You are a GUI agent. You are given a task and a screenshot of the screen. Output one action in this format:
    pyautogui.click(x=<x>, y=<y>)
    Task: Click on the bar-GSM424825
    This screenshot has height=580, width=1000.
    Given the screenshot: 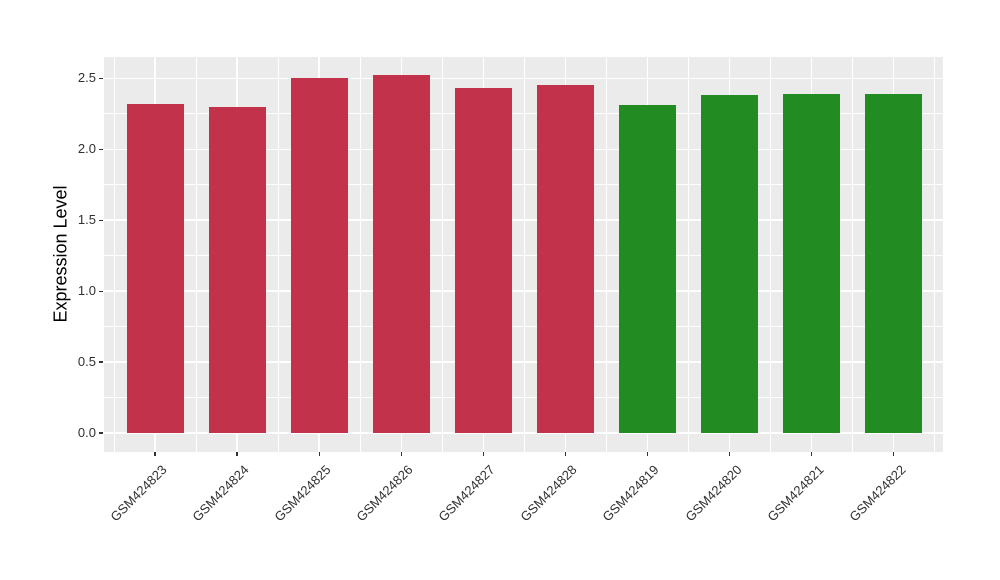 What is the action you would take?
    pyautogui.click(x=319, y=255)
    